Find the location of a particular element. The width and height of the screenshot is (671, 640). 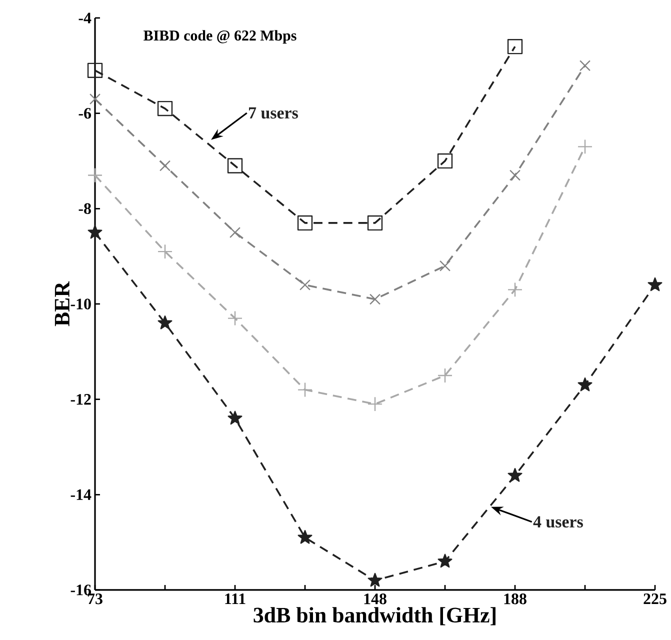

x-tick-label: 73 is located at coordinates (95, 599).